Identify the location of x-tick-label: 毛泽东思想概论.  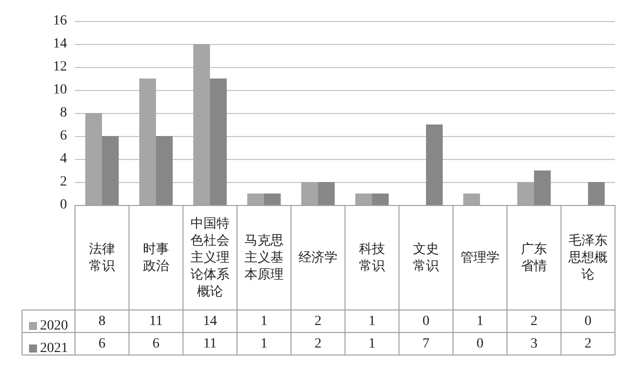
(588, 257).